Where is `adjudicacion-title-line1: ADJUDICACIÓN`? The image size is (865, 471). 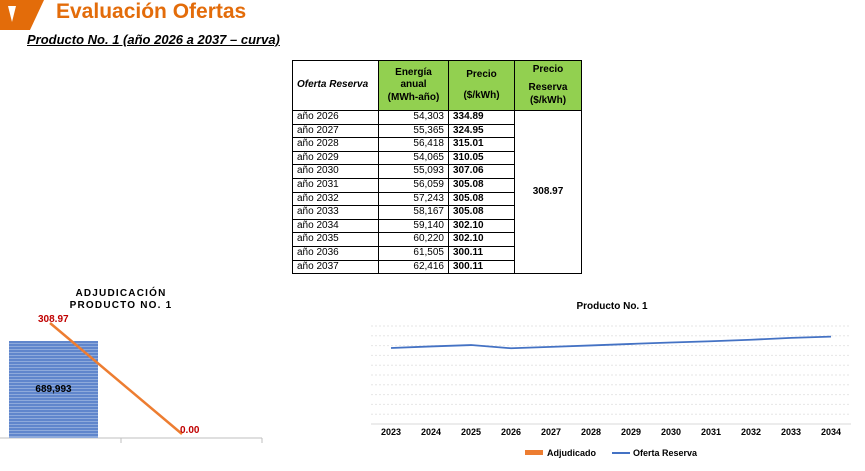 adjudicacion-title-line1: ADJUDICACIÓN is located at coordinates (120, 292).